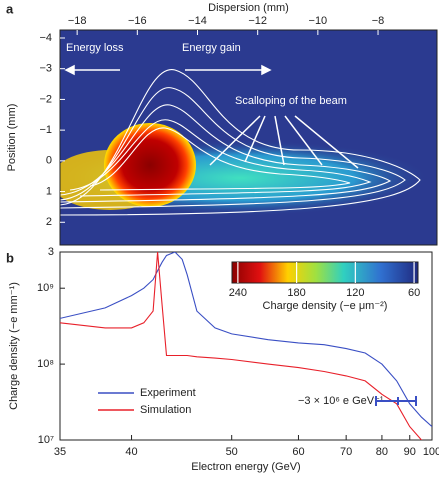  I want to click on colorbar-tick-label: 180, so click(296, 293).